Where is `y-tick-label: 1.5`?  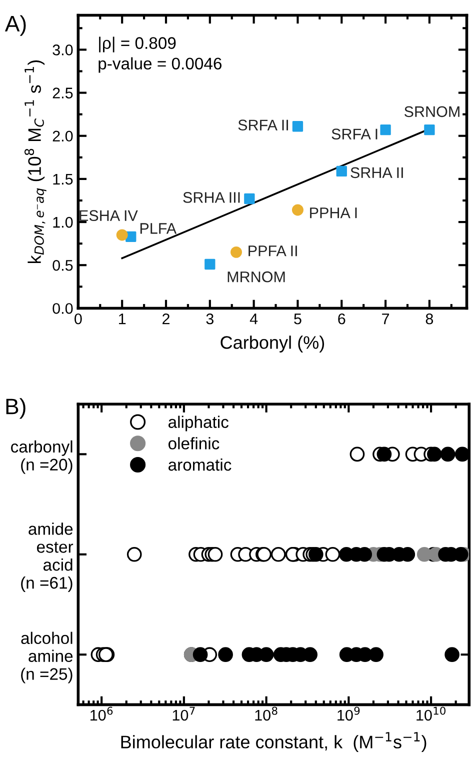 y-tick-label: 1.5 is located at coordinates (63, 179).